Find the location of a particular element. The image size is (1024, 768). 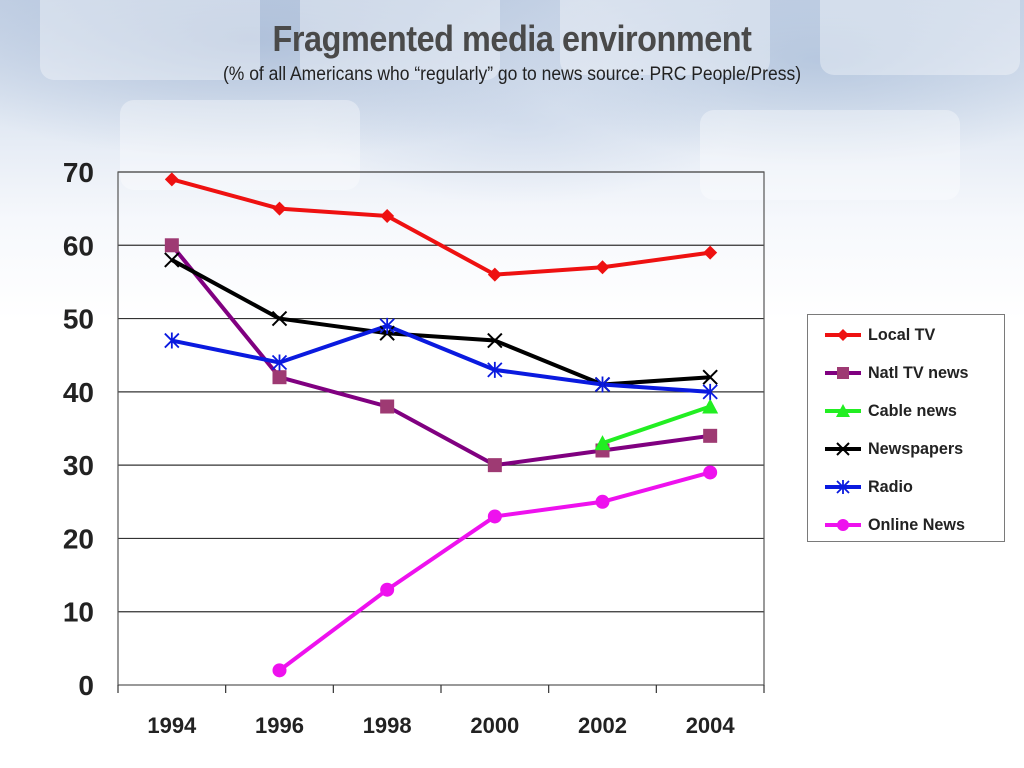

y-tick-label: 40 is located at coordinates (78, 392).